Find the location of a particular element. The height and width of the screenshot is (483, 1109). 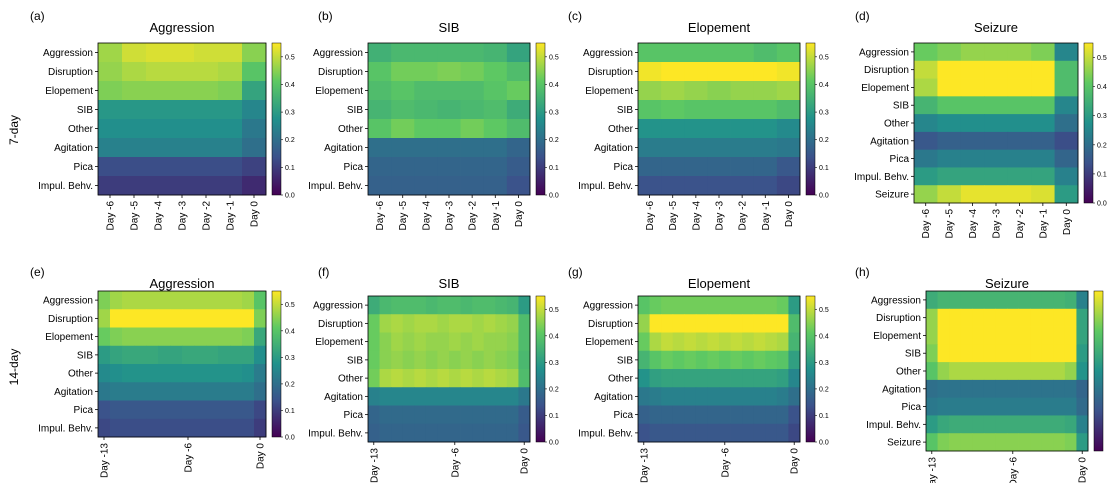

y-tick-label: SIB is located at coordinates (355, 110).